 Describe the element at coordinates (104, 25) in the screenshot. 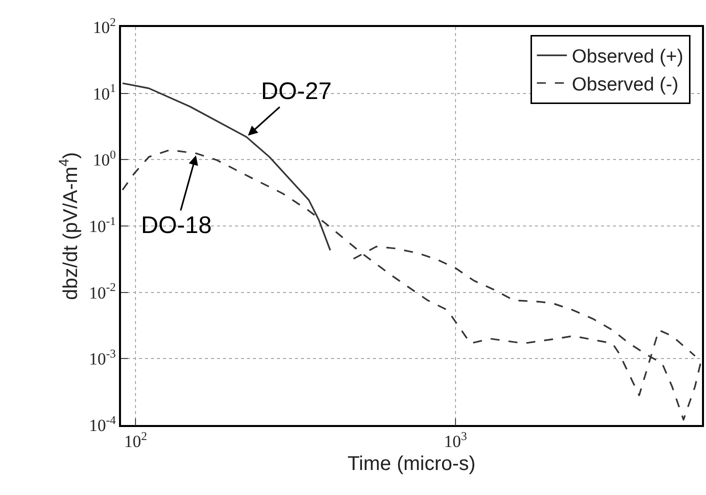

I see `y-tick-label: 10$^{2}$` at that location.